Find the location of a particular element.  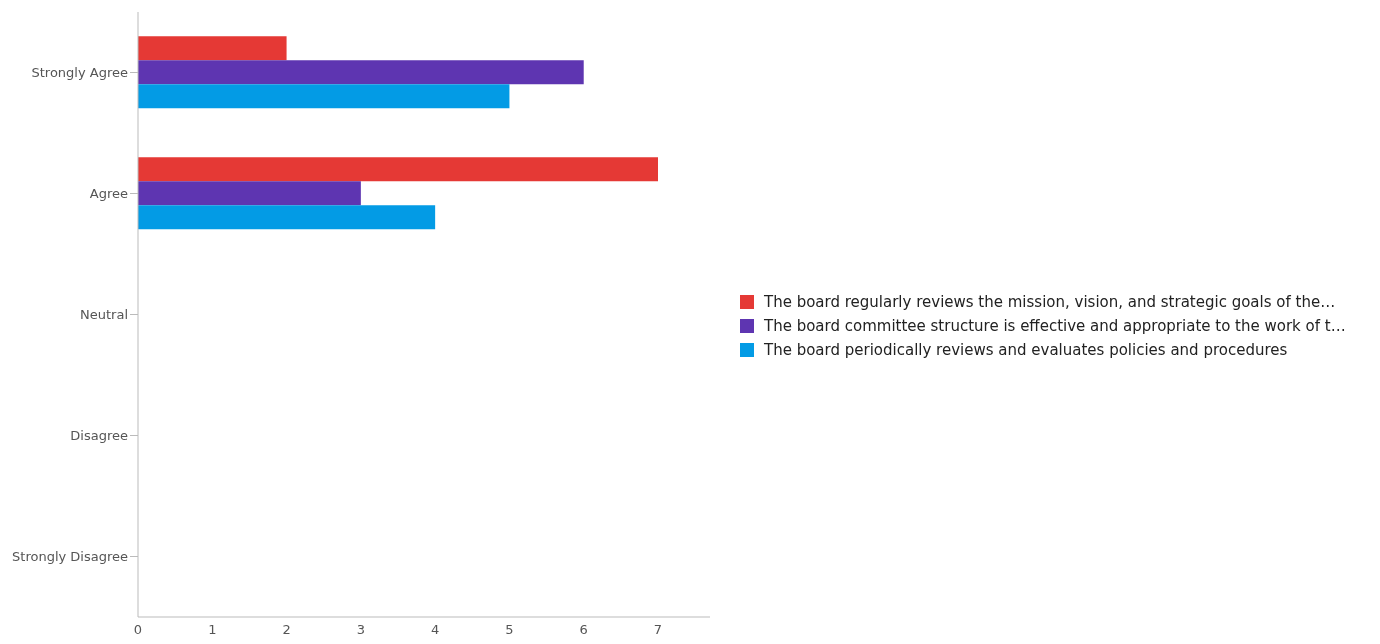

x-tick-label: 7 is located at coordinates (658, 630).